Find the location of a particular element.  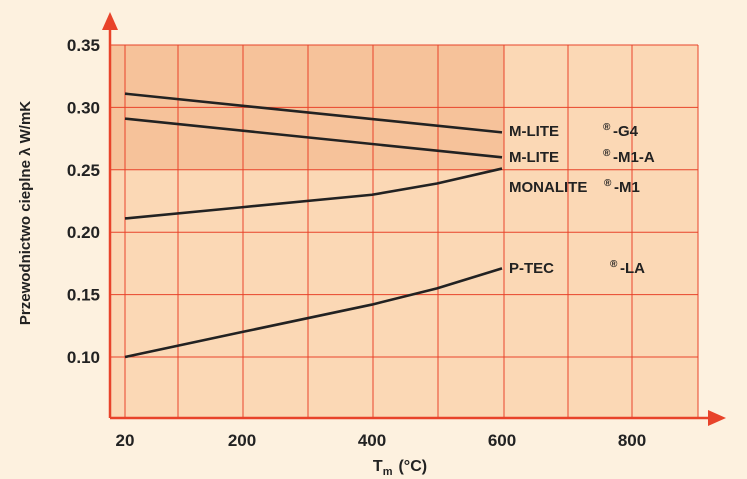

series-label-name: P-TEC is located at coordinates (531, 268).